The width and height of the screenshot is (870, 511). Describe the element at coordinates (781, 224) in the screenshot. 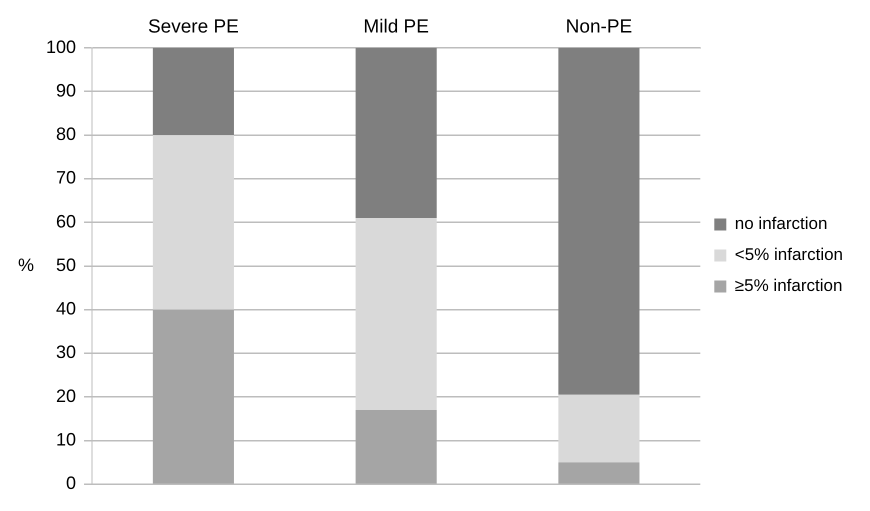

I see `legend-label: no infarction` at that location.